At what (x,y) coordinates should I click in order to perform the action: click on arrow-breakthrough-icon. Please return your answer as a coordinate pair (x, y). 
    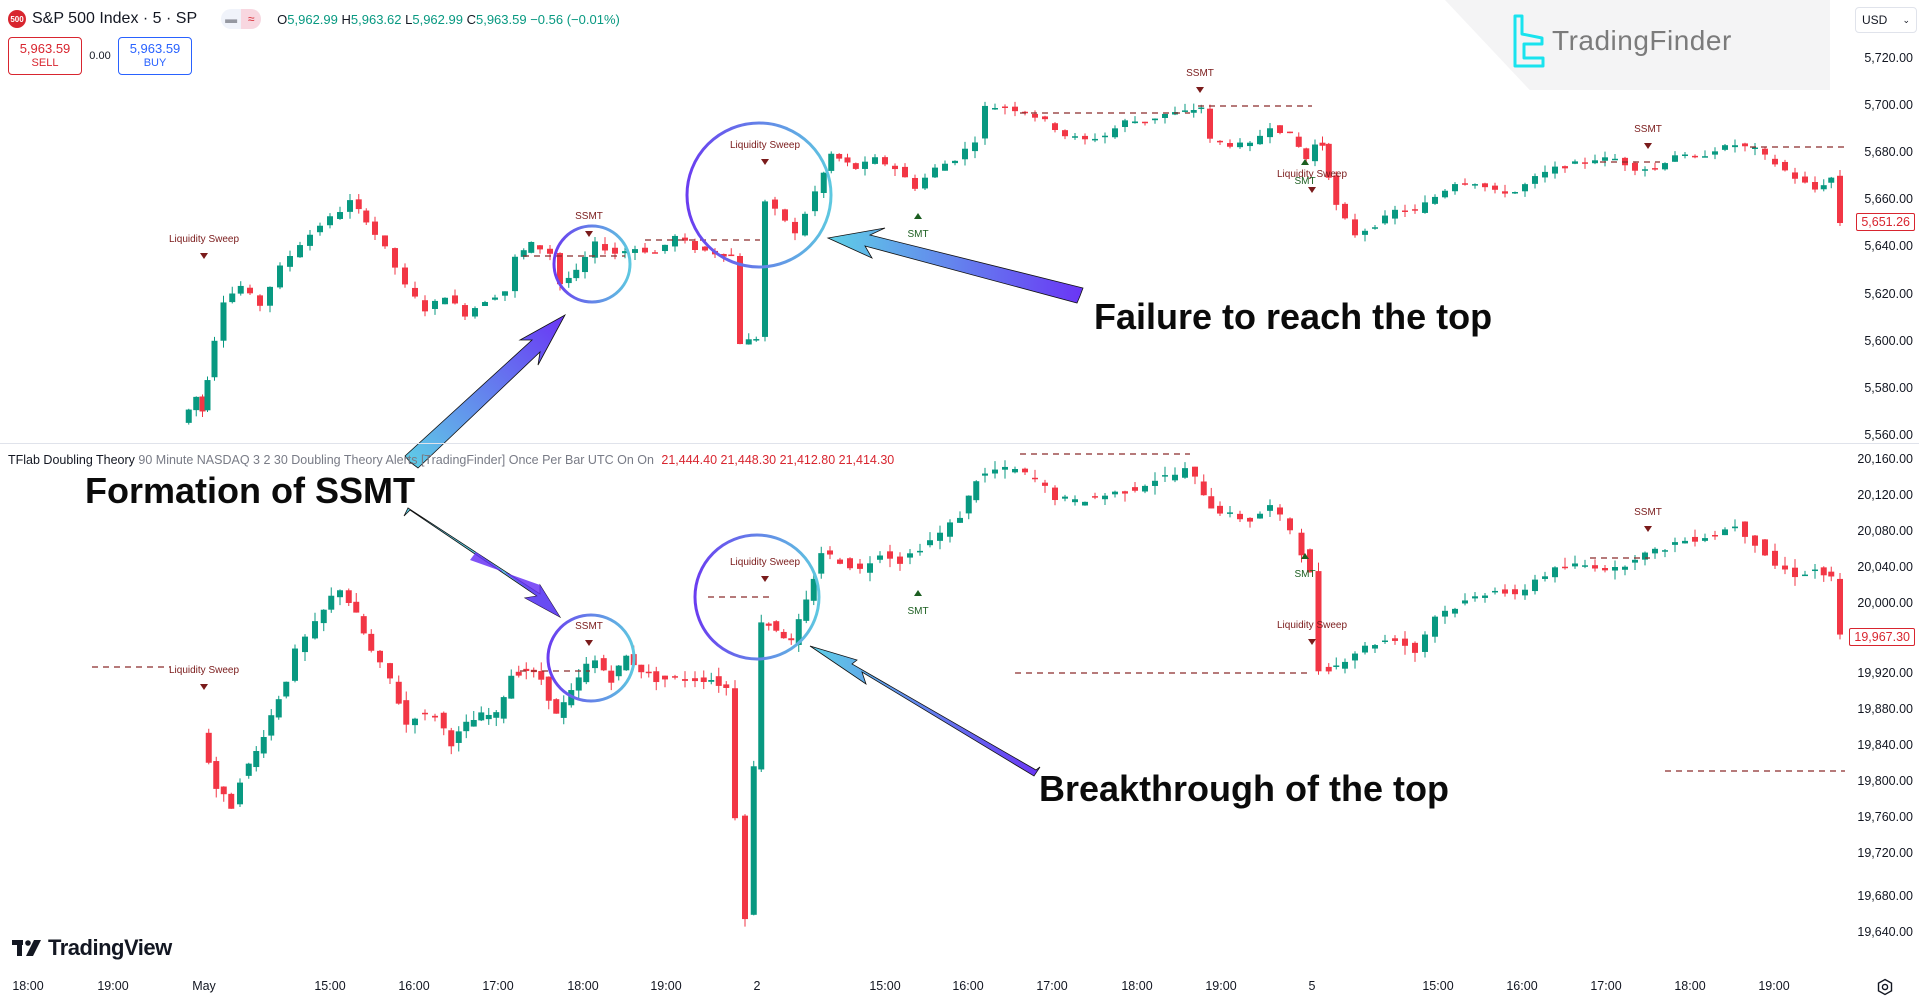
    Looking at the image, I should click on (925, 711).